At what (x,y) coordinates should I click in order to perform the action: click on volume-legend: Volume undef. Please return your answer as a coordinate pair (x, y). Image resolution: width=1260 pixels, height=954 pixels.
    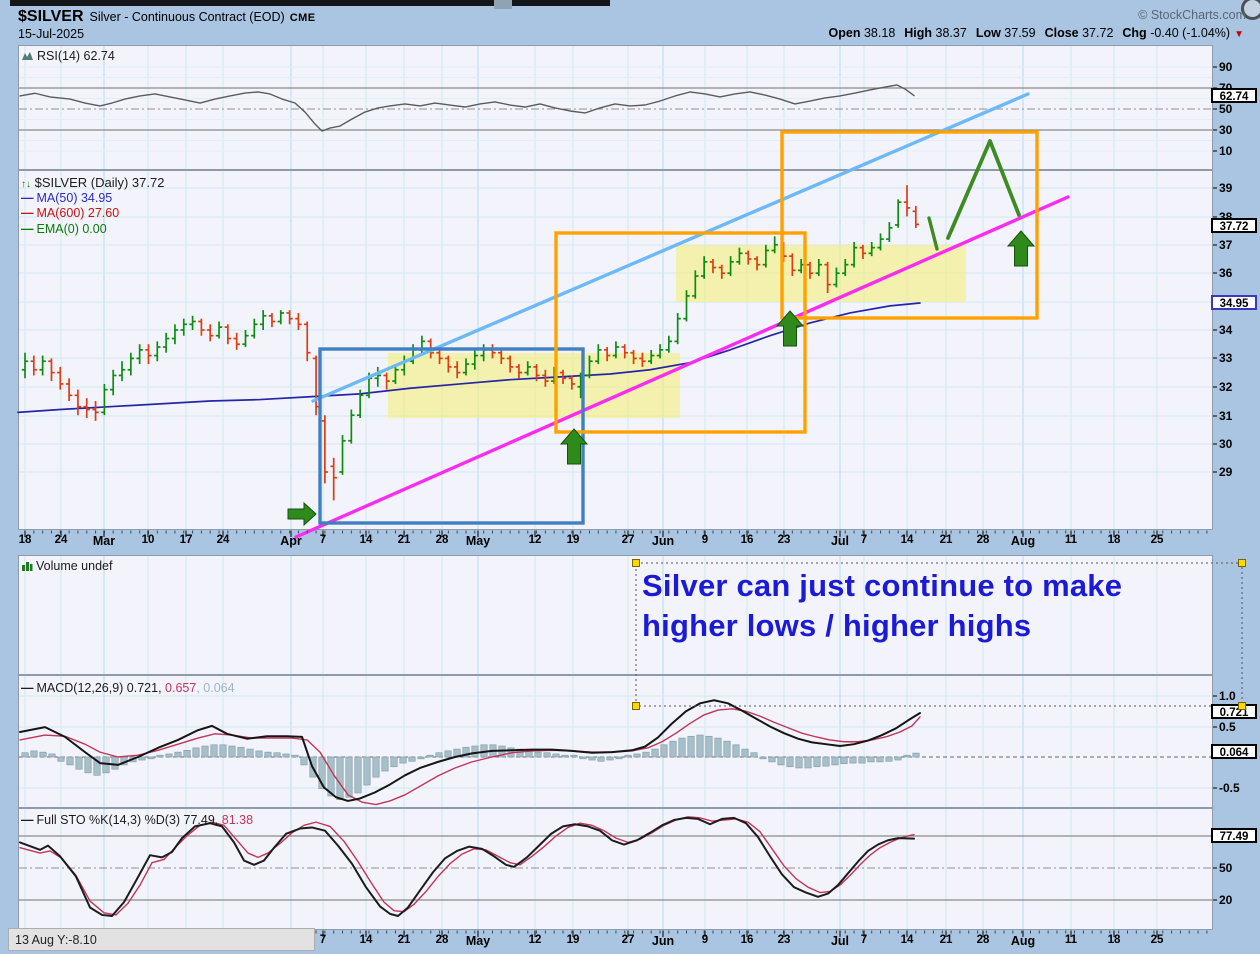
    Looking at the image, I should click on (66, 566).